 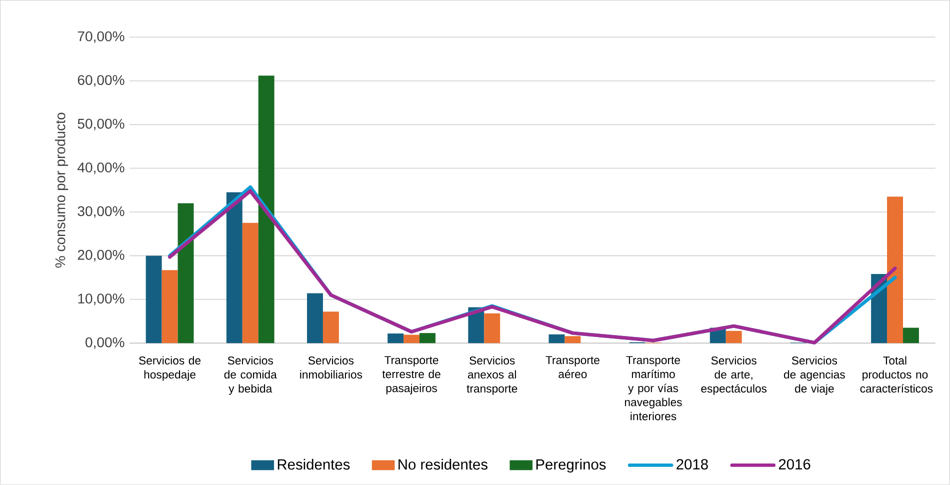 What do you see at coordinates (734, 375) in the screenshot?
I see `x-tick-label: Servicios de arte, espectáculos` at bounding box center [734, 375].